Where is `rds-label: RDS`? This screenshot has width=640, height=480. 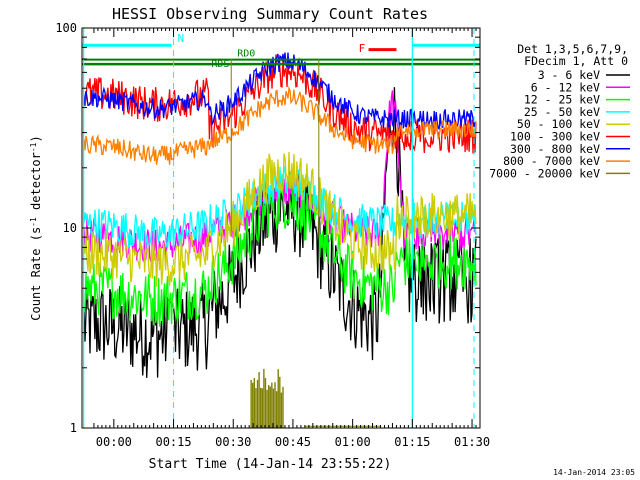
rds-label: RDS is located at coordinates (220, 64).